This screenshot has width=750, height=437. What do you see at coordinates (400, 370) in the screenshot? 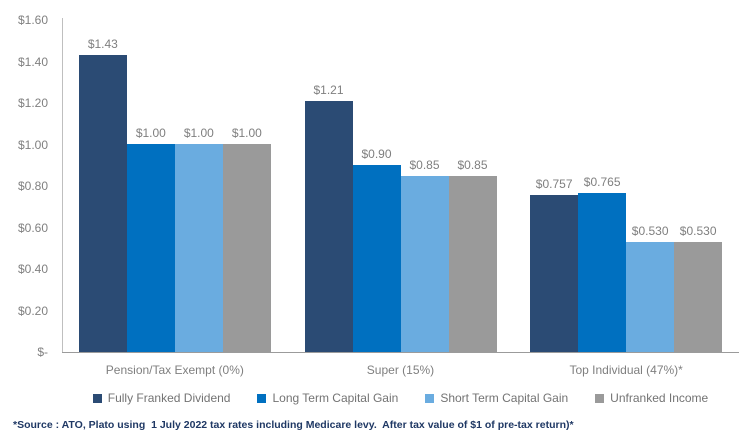
I see `category-label: Super (15%)` at bounding box center [400, 370].